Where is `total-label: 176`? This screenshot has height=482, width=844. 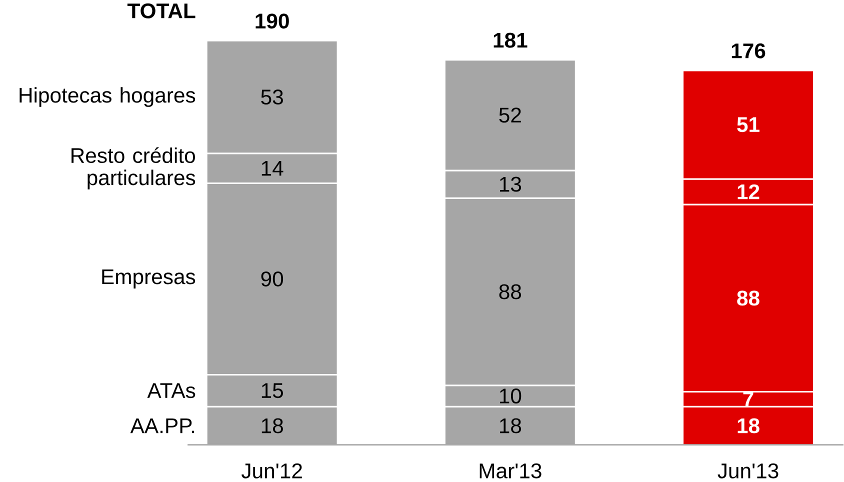
total-label: 176 is located at coordinates (749, 50).